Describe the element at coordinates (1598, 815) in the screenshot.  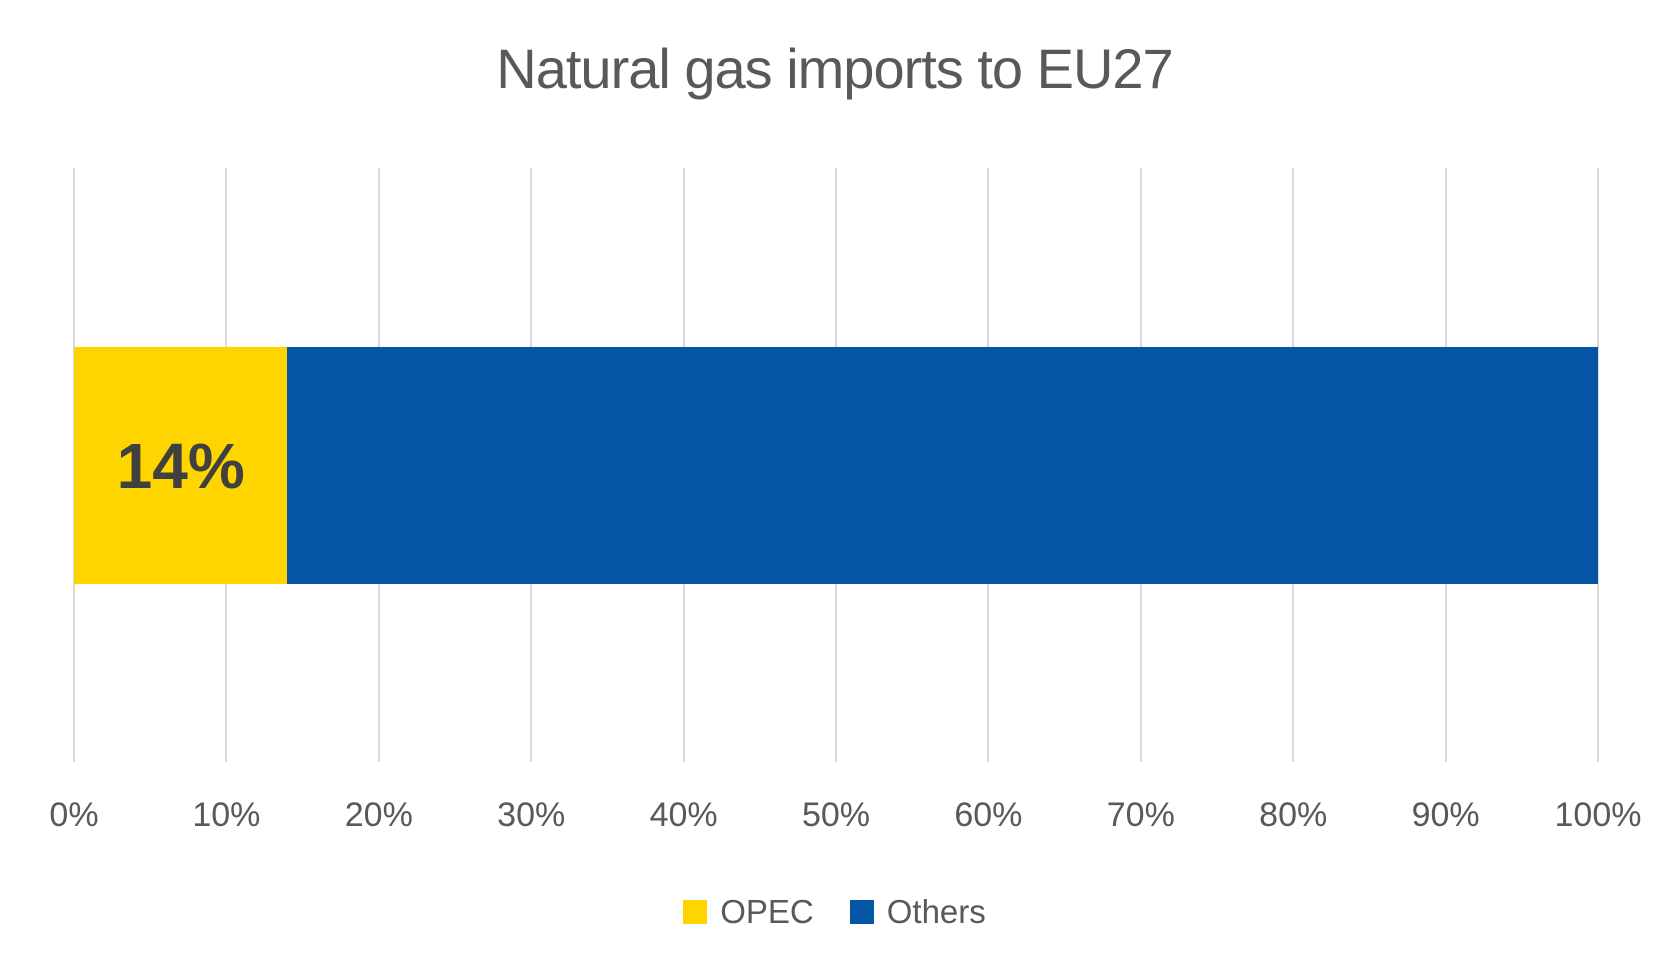
I see `x-tick-label: 100%` at that location.